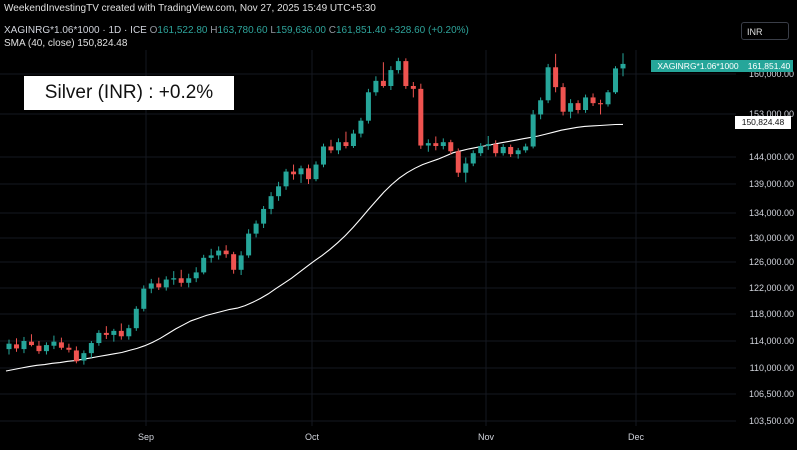  Describe the element at coordinates (300, 30) in the screenshot. I see `low-value: 159,636.00` at that location.